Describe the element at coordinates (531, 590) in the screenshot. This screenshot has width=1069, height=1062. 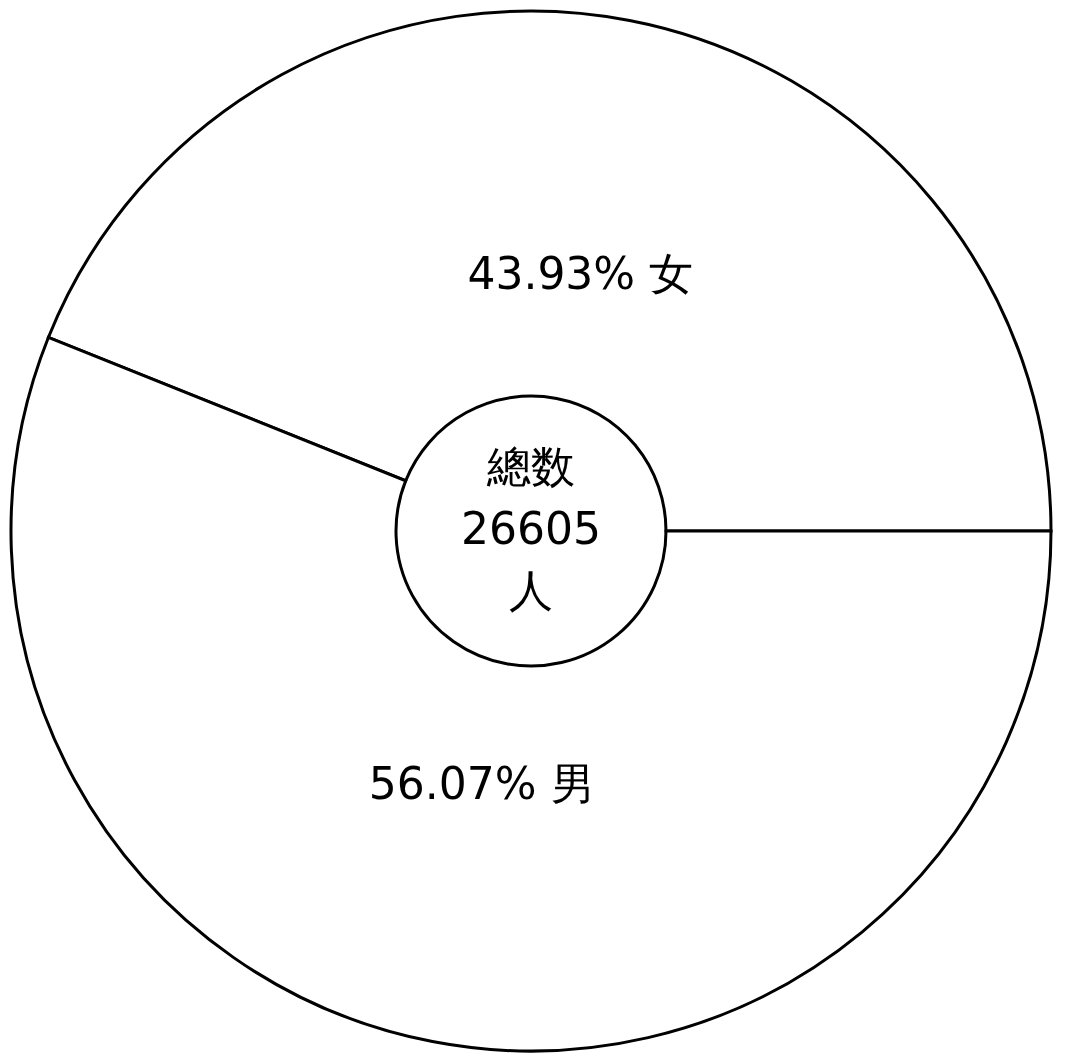
I see `text: 人` at that location.